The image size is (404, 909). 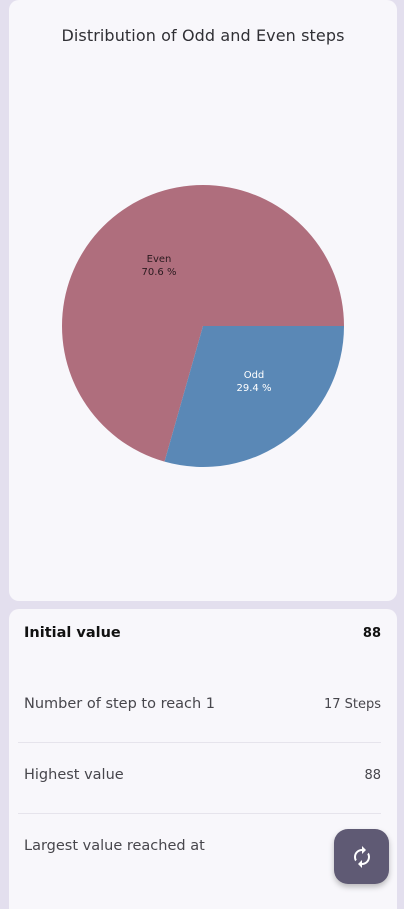 I want to click on slice-label-odd: Odd, so click(x=254, y=375).